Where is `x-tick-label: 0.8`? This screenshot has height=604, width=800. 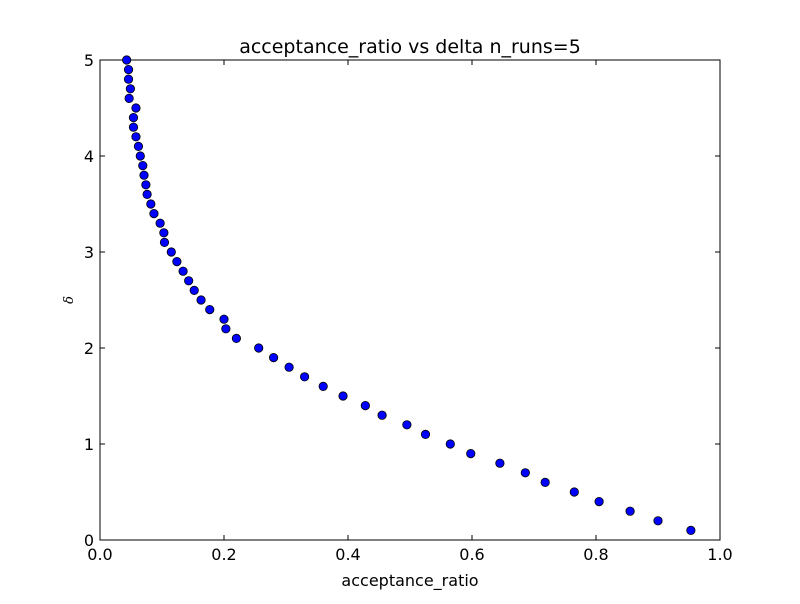
x-tick-label: 0.8 is located at coordinates (595, 554).